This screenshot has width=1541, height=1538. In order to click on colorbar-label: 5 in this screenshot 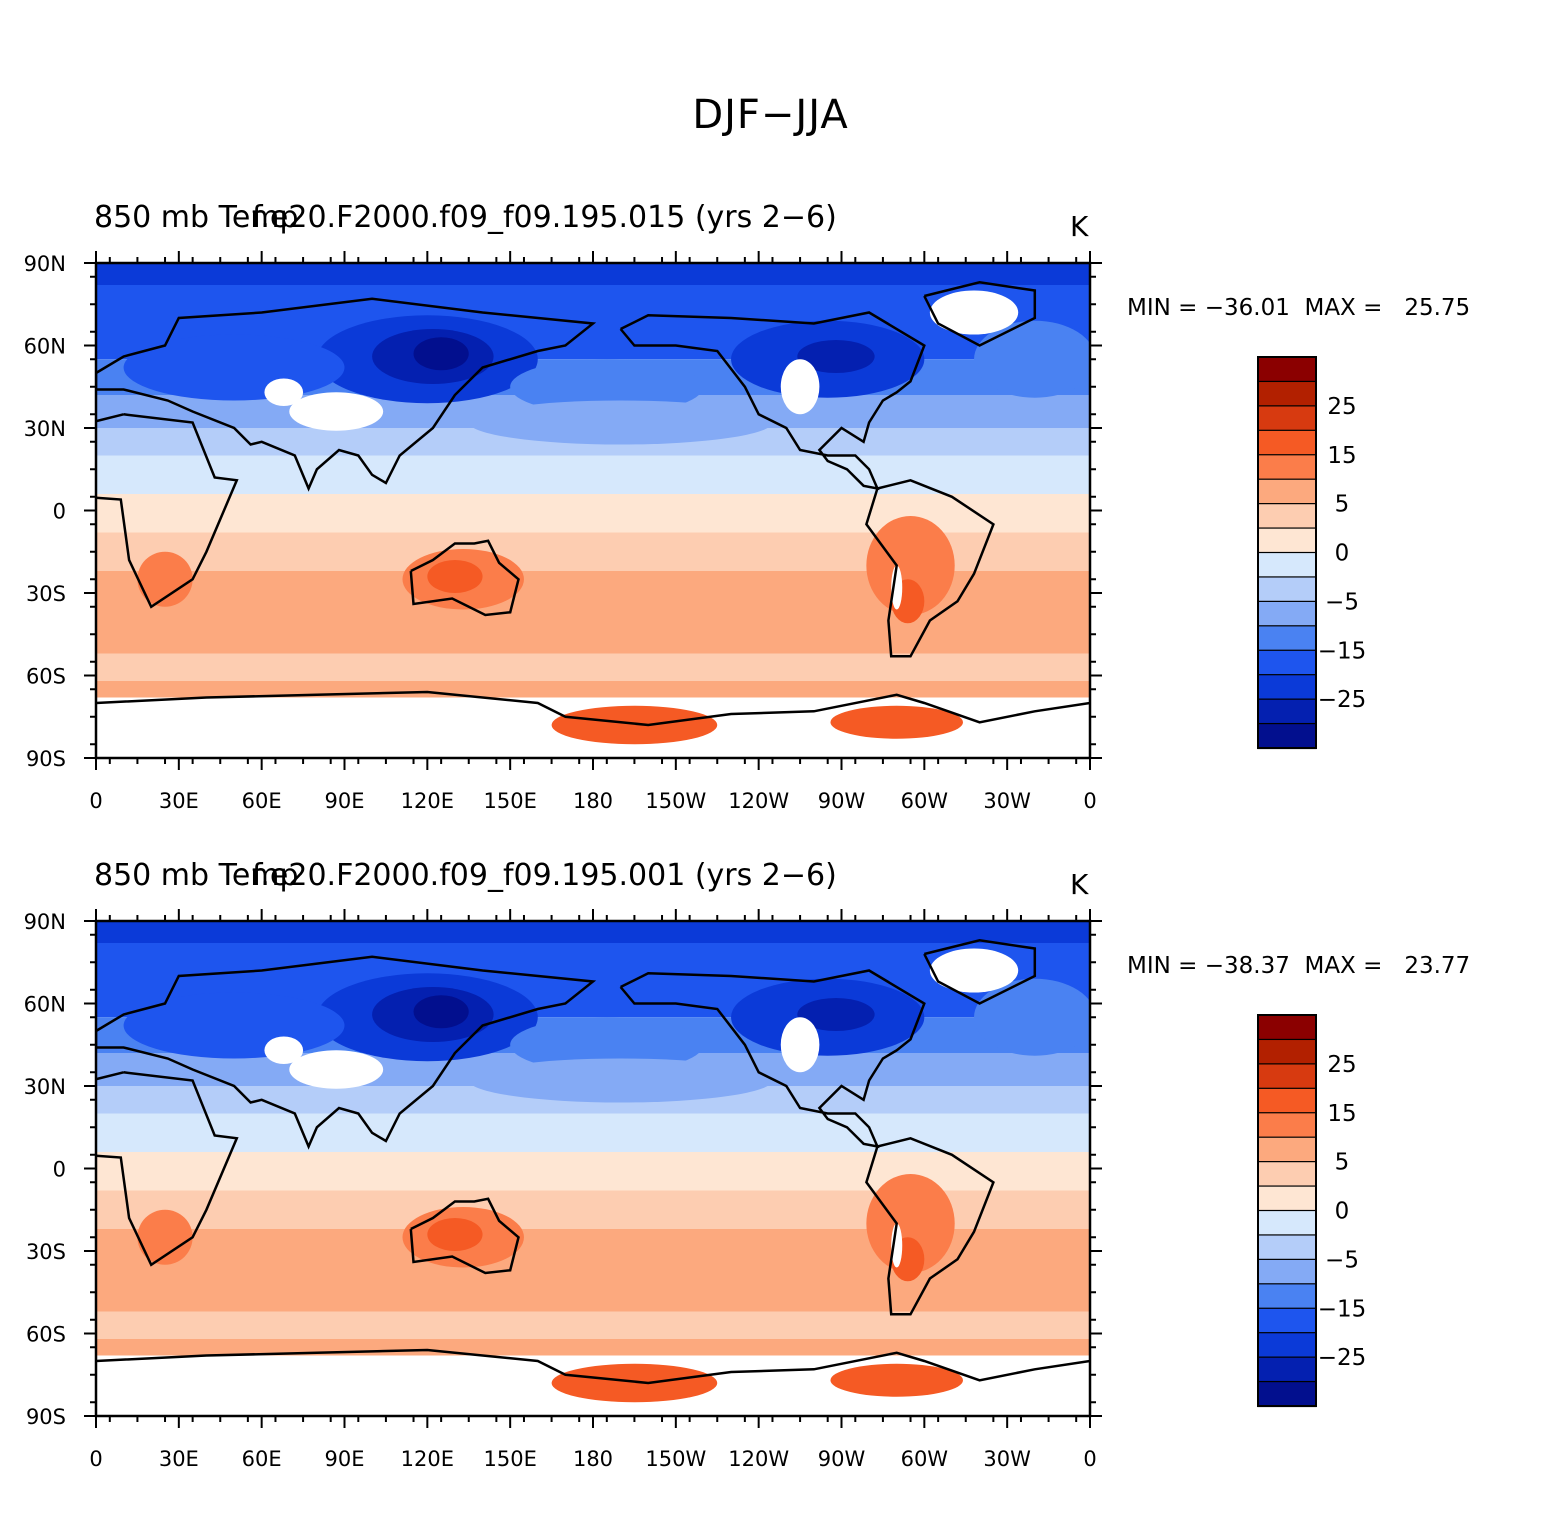, I will do `click(1342, 505)`.